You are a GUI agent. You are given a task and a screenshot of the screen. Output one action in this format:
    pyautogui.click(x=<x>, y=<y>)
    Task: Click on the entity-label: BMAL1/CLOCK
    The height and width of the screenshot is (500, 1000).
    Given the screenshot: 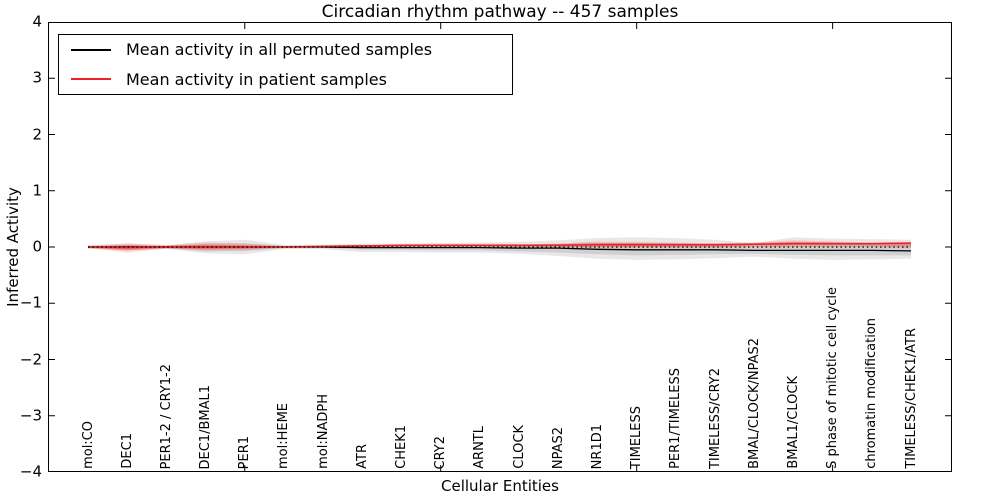 What is the action you would take?
    pyautogui.click(x=793, y=422)
    